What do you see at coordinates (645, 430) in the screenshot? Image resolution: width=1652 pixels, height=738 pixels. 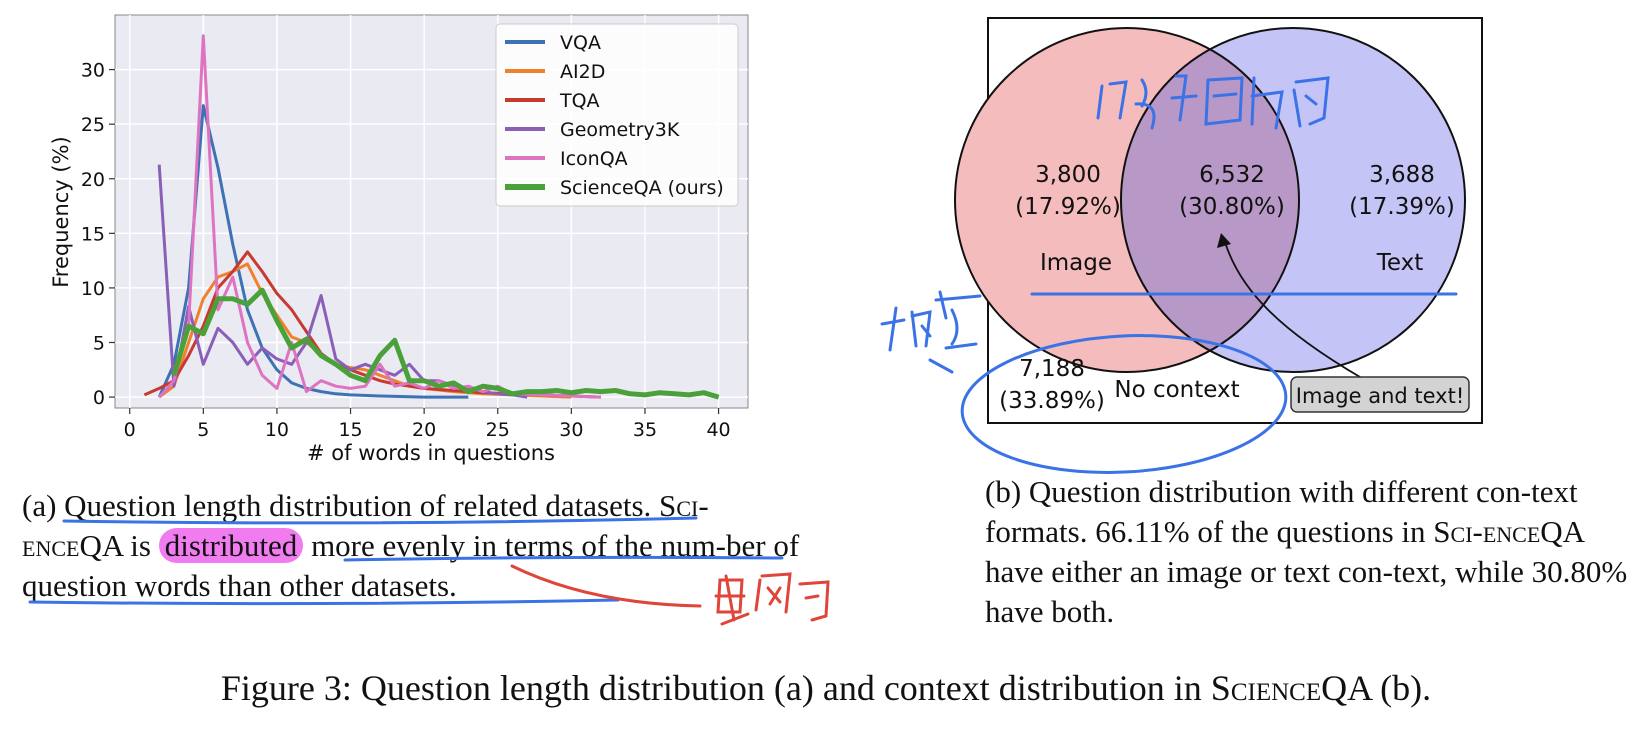 I see `x-tick-label: 35` at bounding box center [645, 430].